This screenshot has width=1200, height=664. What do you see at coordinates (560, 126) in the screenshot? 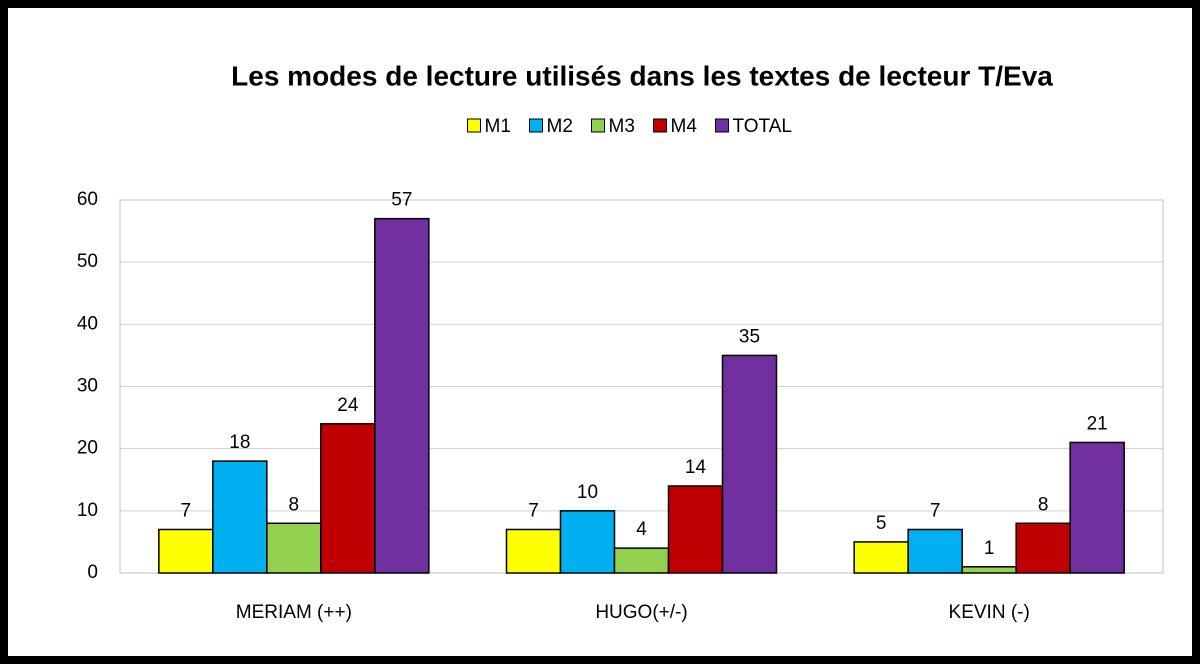
I see `legend-label: M2` at bounding box center [560, 126].